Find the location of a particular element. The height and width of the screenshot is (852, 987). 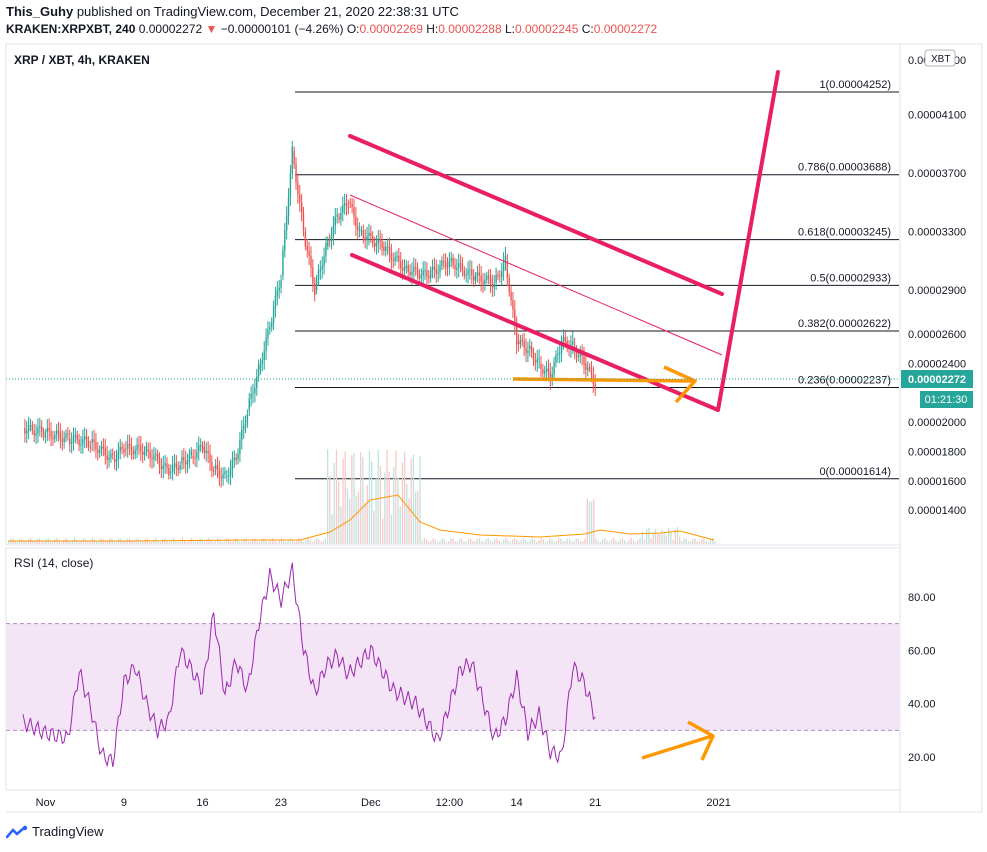

fib-level-label: 0.382(0.00002622) is located at coordinates (844, 324).